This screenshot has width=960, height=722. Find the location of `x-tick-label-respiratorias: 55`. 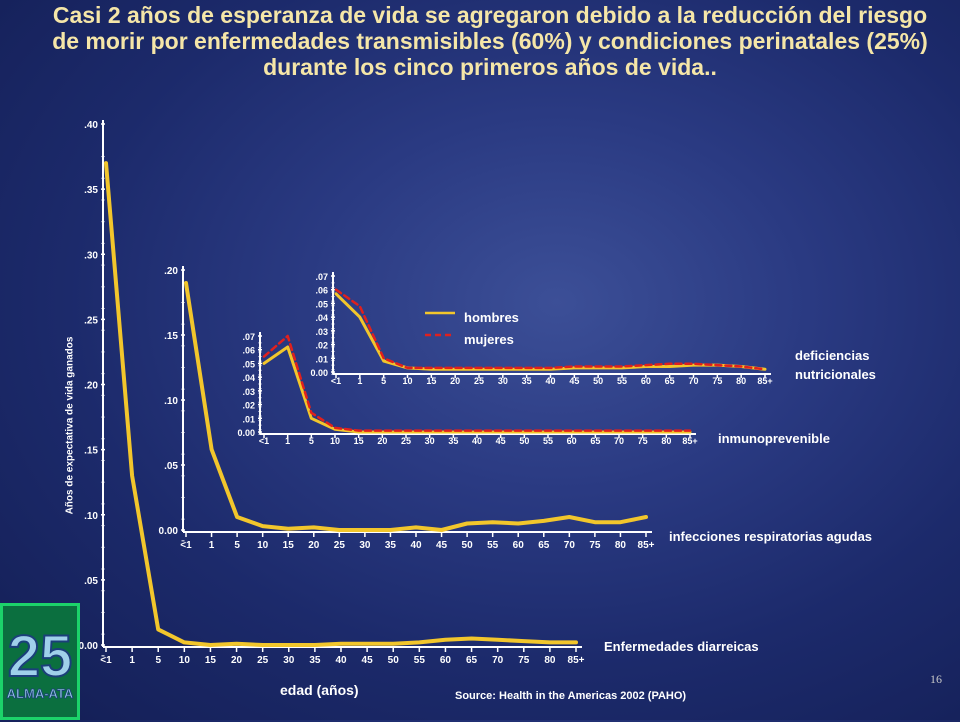

x-tick-label-respiratorias: 55 is located at coordinates (493, 545).